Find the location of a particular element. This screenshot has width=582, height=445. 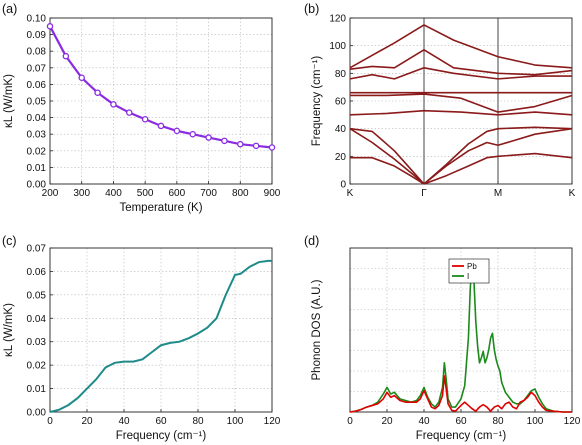

x-tick-label: 700 is located at coordinates (208, 193).